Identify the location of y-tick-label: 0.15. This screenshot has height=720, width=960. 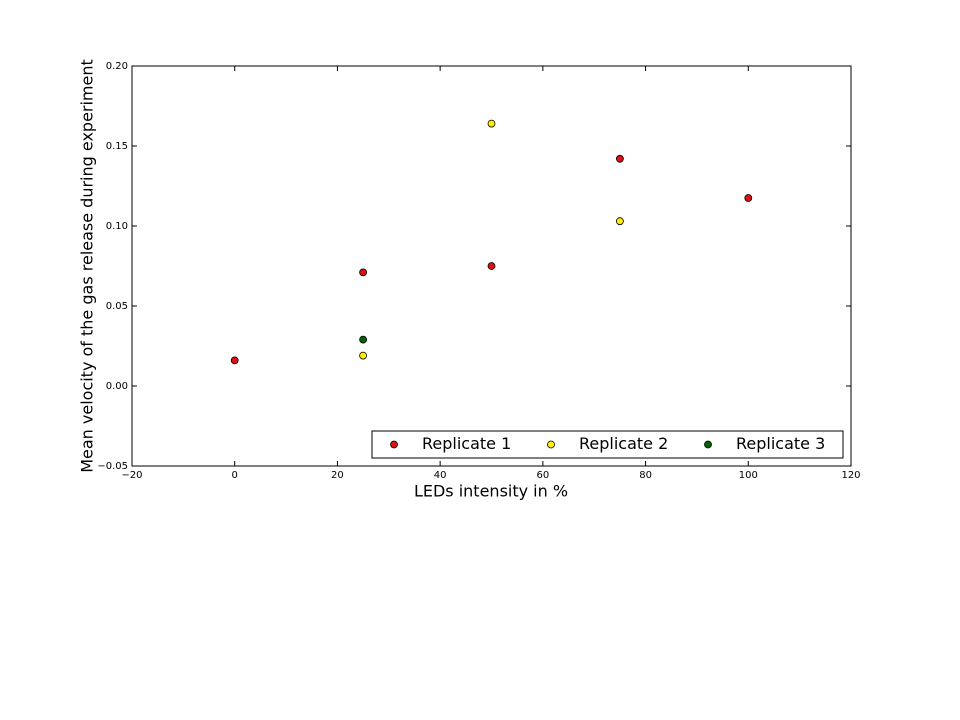
(117, 146).